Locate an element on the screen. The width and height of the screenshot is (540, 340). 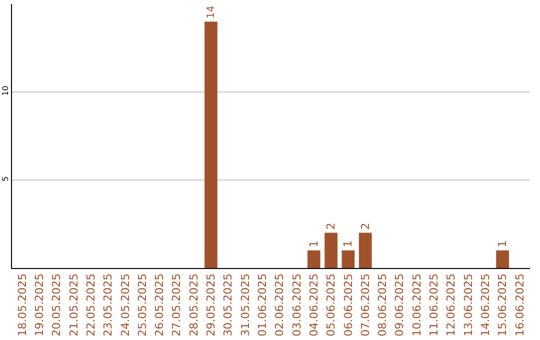
x-tick-label: 22.05.2025 is located at coordinates (91, 304).